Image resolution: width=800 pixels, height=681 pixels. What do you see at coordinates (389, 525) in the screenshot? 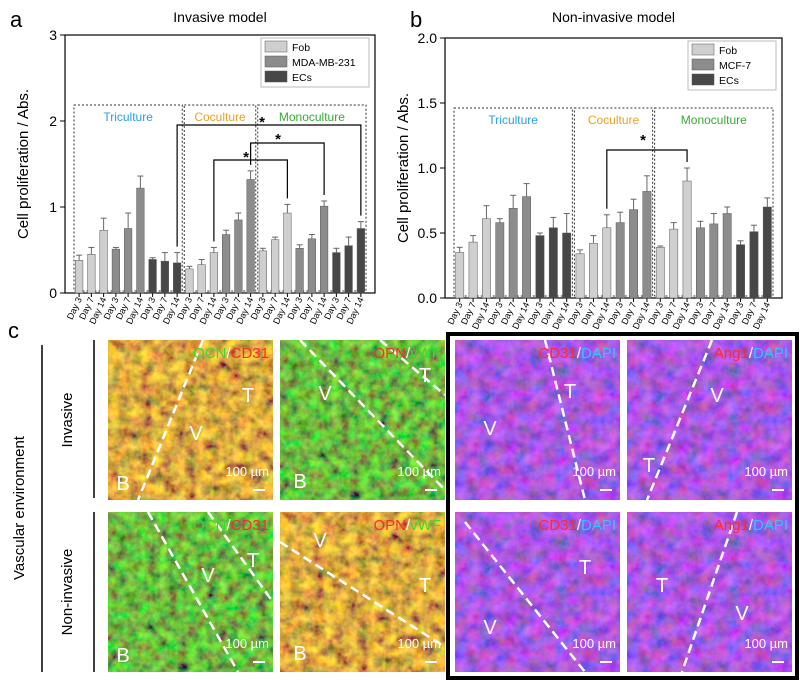
I see `stain-part: OPN` at bounding box center [389, 525].